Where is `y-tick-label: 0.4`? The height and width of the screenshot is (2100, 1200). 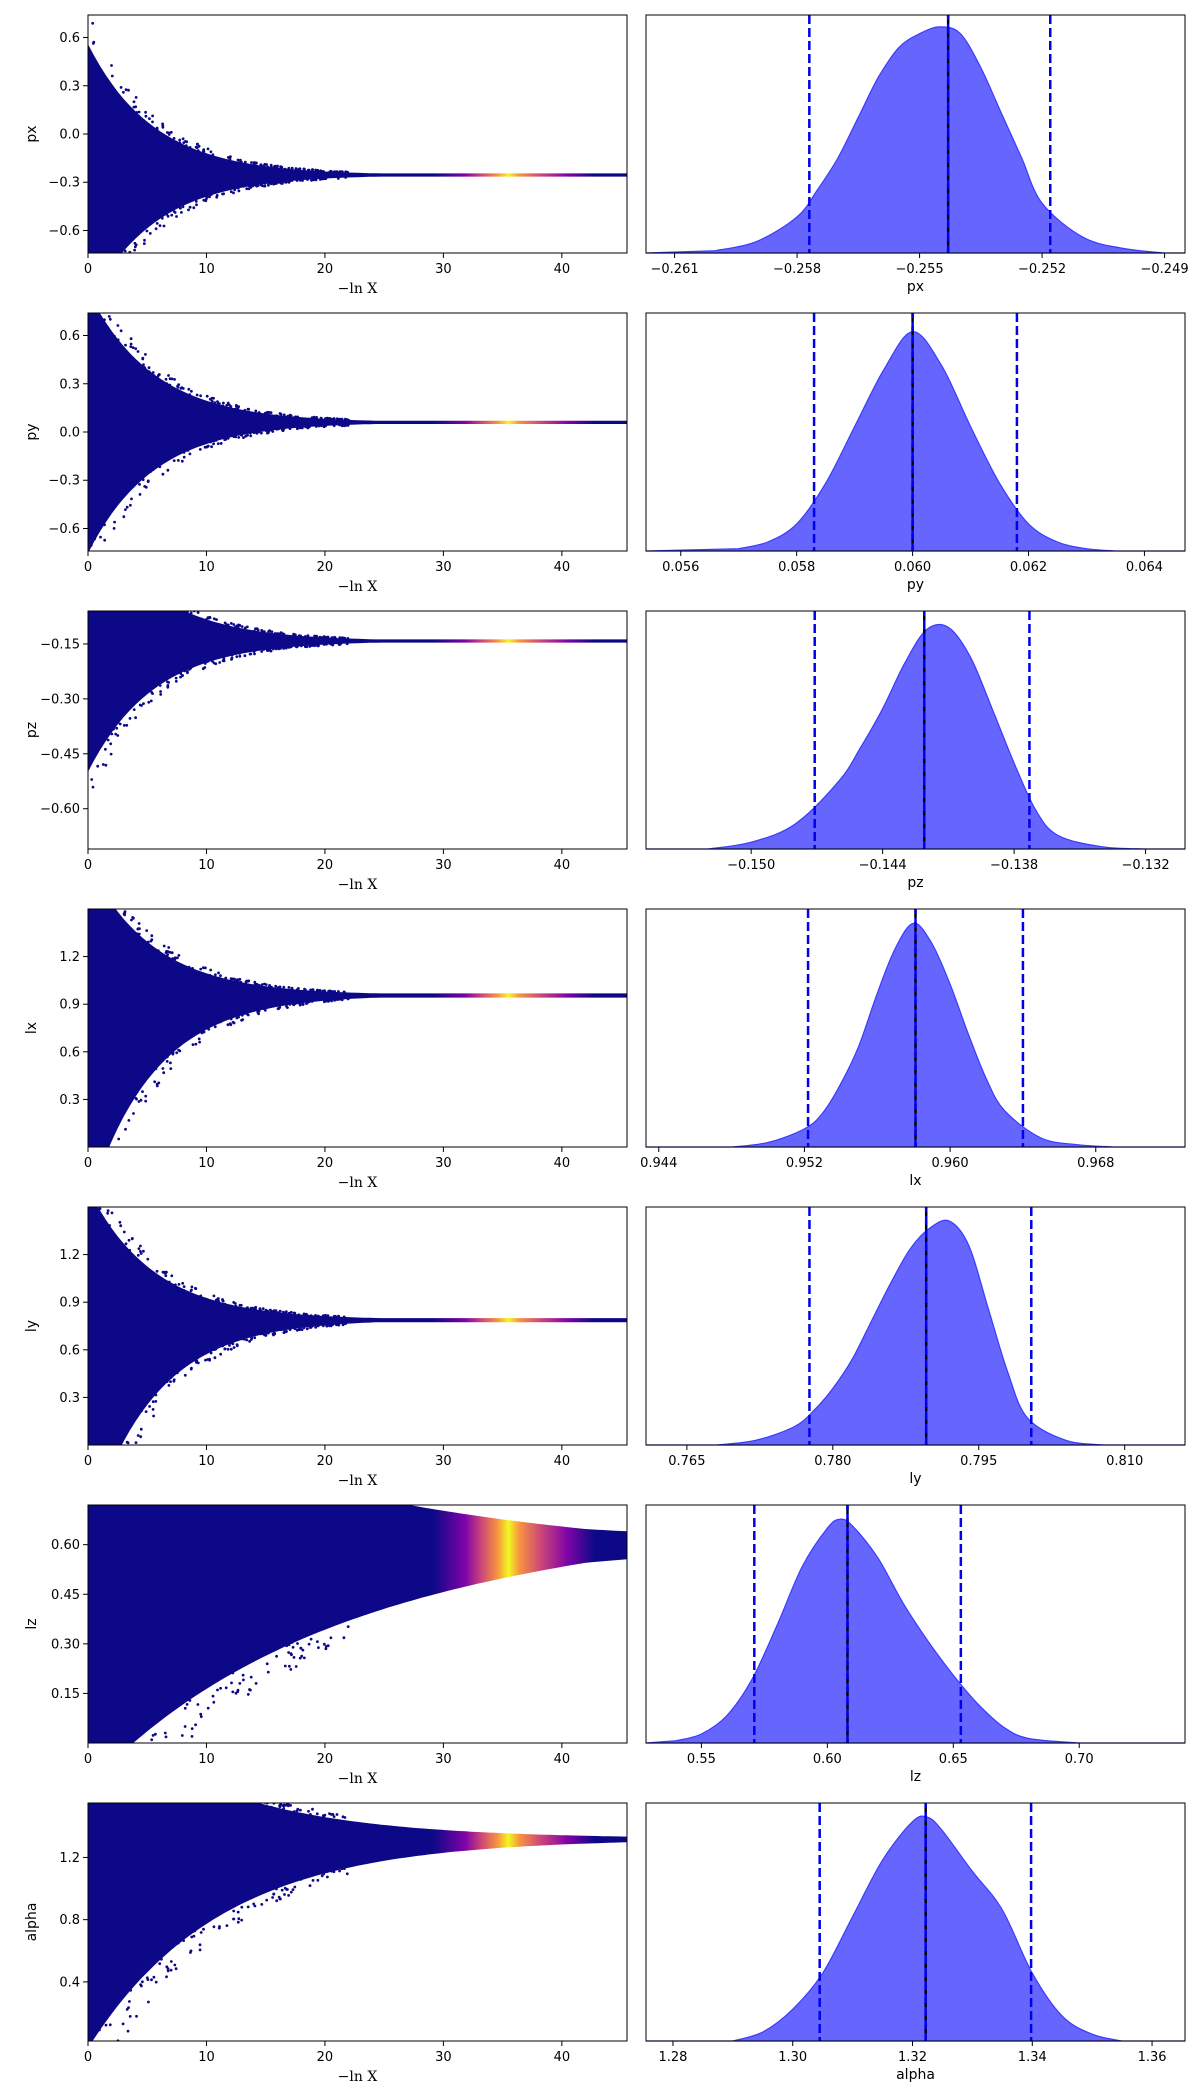
y-tick-label: 0.4 is located at coordinates (69, 1982).